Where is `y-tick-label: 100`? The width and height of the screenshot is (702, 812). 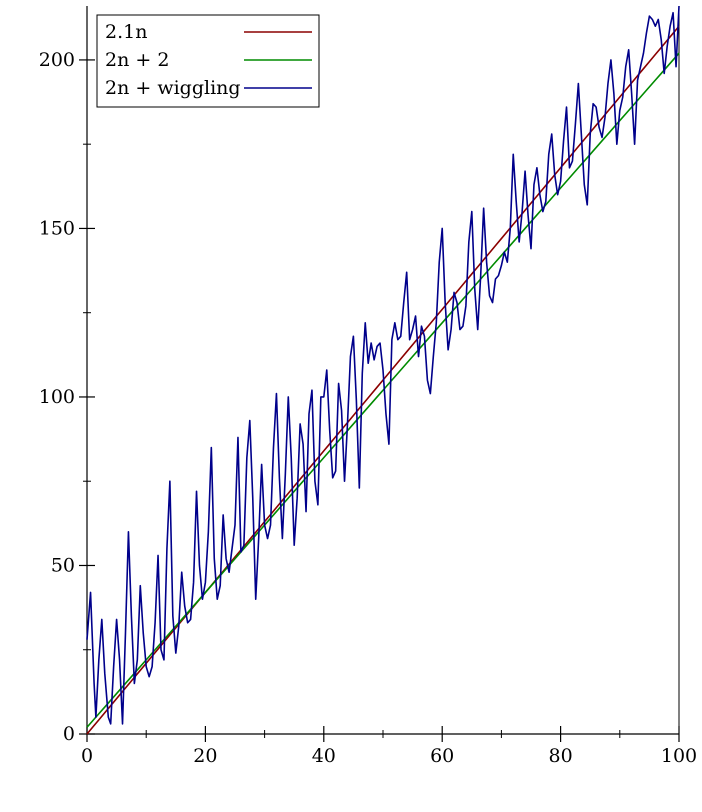
y-tick-label: 100 is located at coordinates (57, 397).